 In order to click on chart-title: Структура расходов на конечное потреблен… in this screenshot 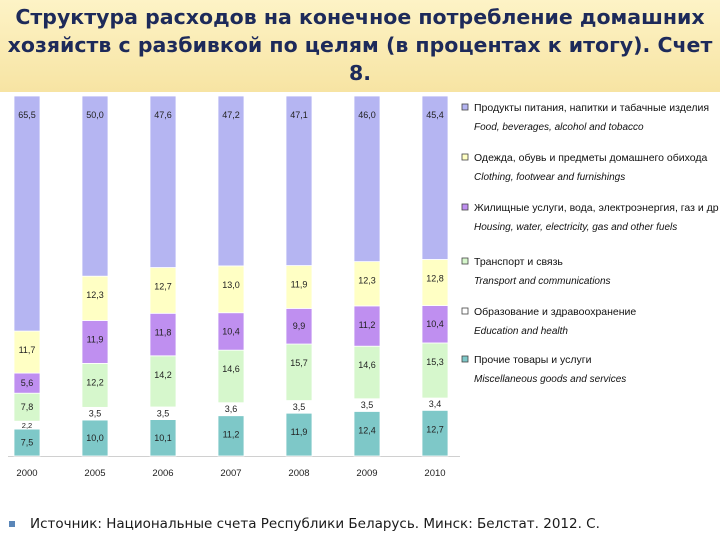, I will do `click(360, 45)`.